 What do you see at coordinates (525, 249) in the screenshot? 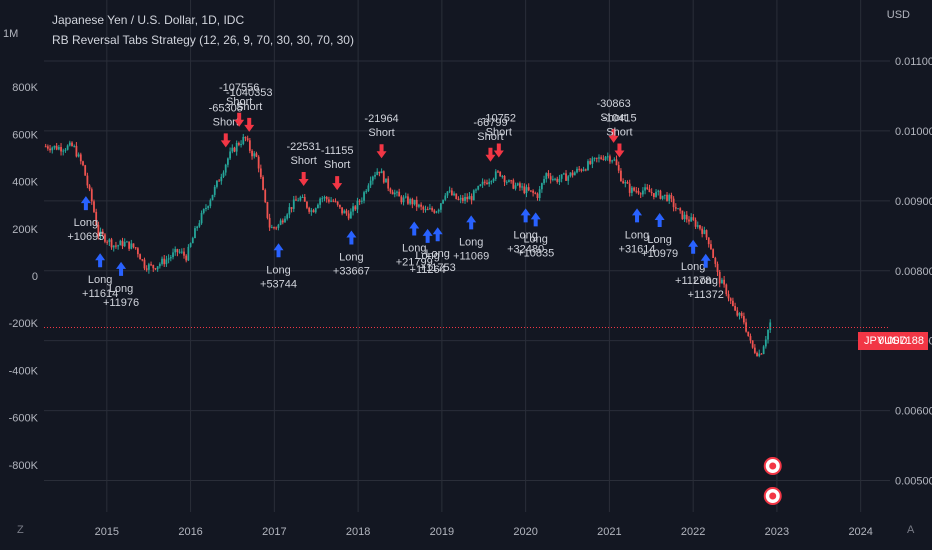
I see `long-value: +32480` at bounding box center [525, 249].